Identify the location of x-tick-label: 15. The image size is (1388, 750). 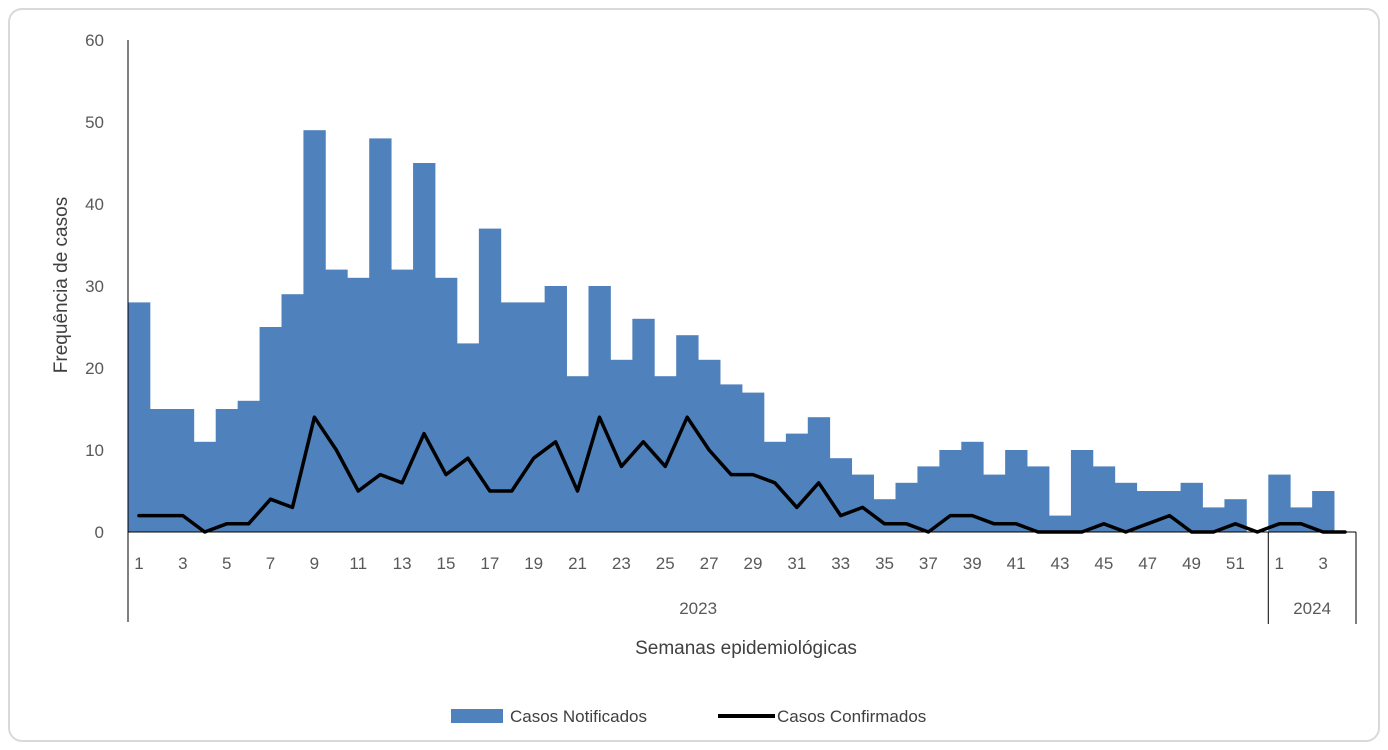
(446, 563).